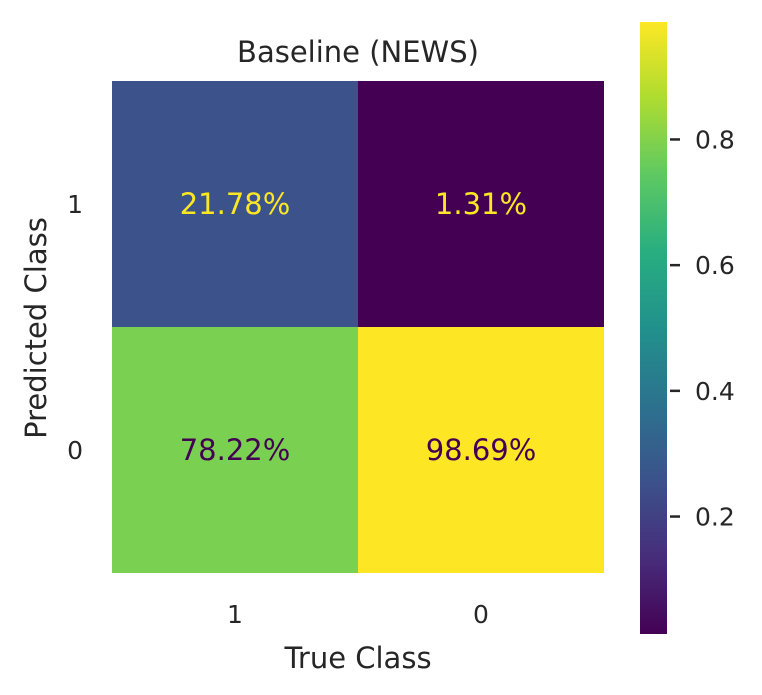 This screenshot has height=695, width=762. Describe the element at coordinates (702, 328) in the screenshot. I see `colorbar-ticks: 0.2 0.4 0.6 0.8` at that location.